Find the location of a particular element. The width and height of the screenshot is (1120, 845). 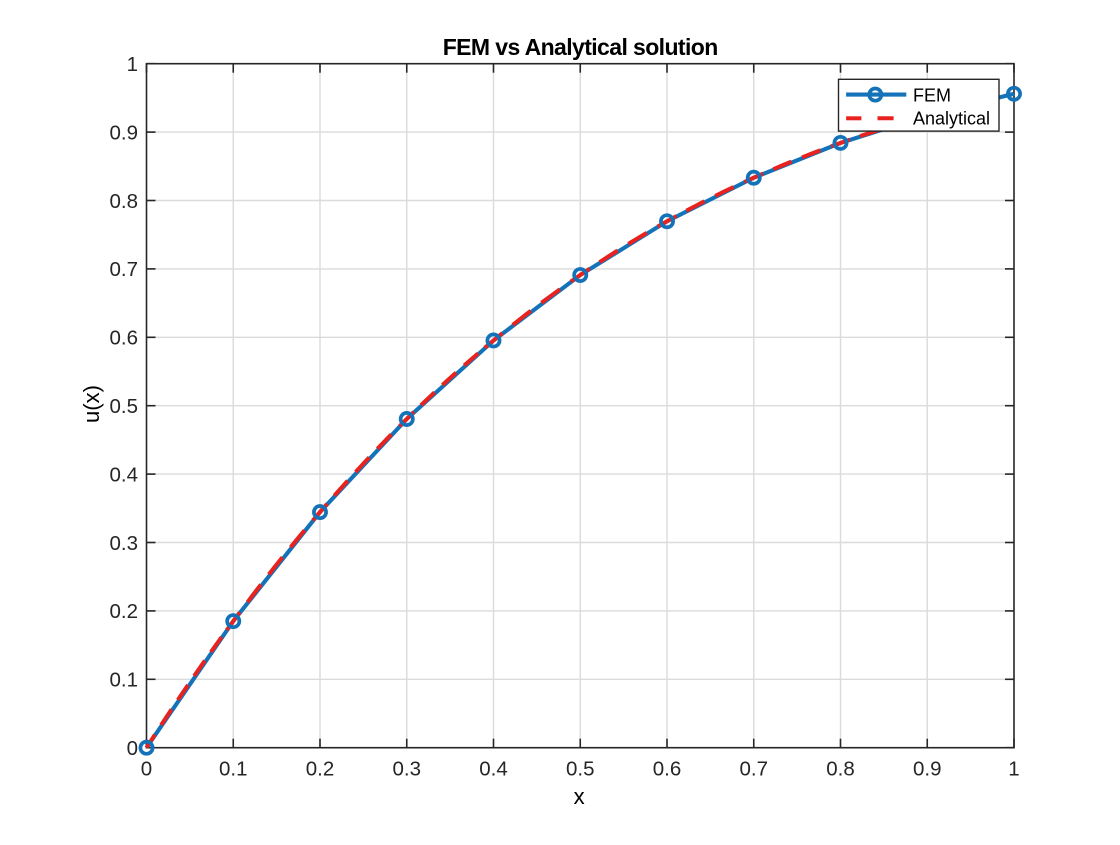

svg-text: Analytical is located at coordinates (951, 118).